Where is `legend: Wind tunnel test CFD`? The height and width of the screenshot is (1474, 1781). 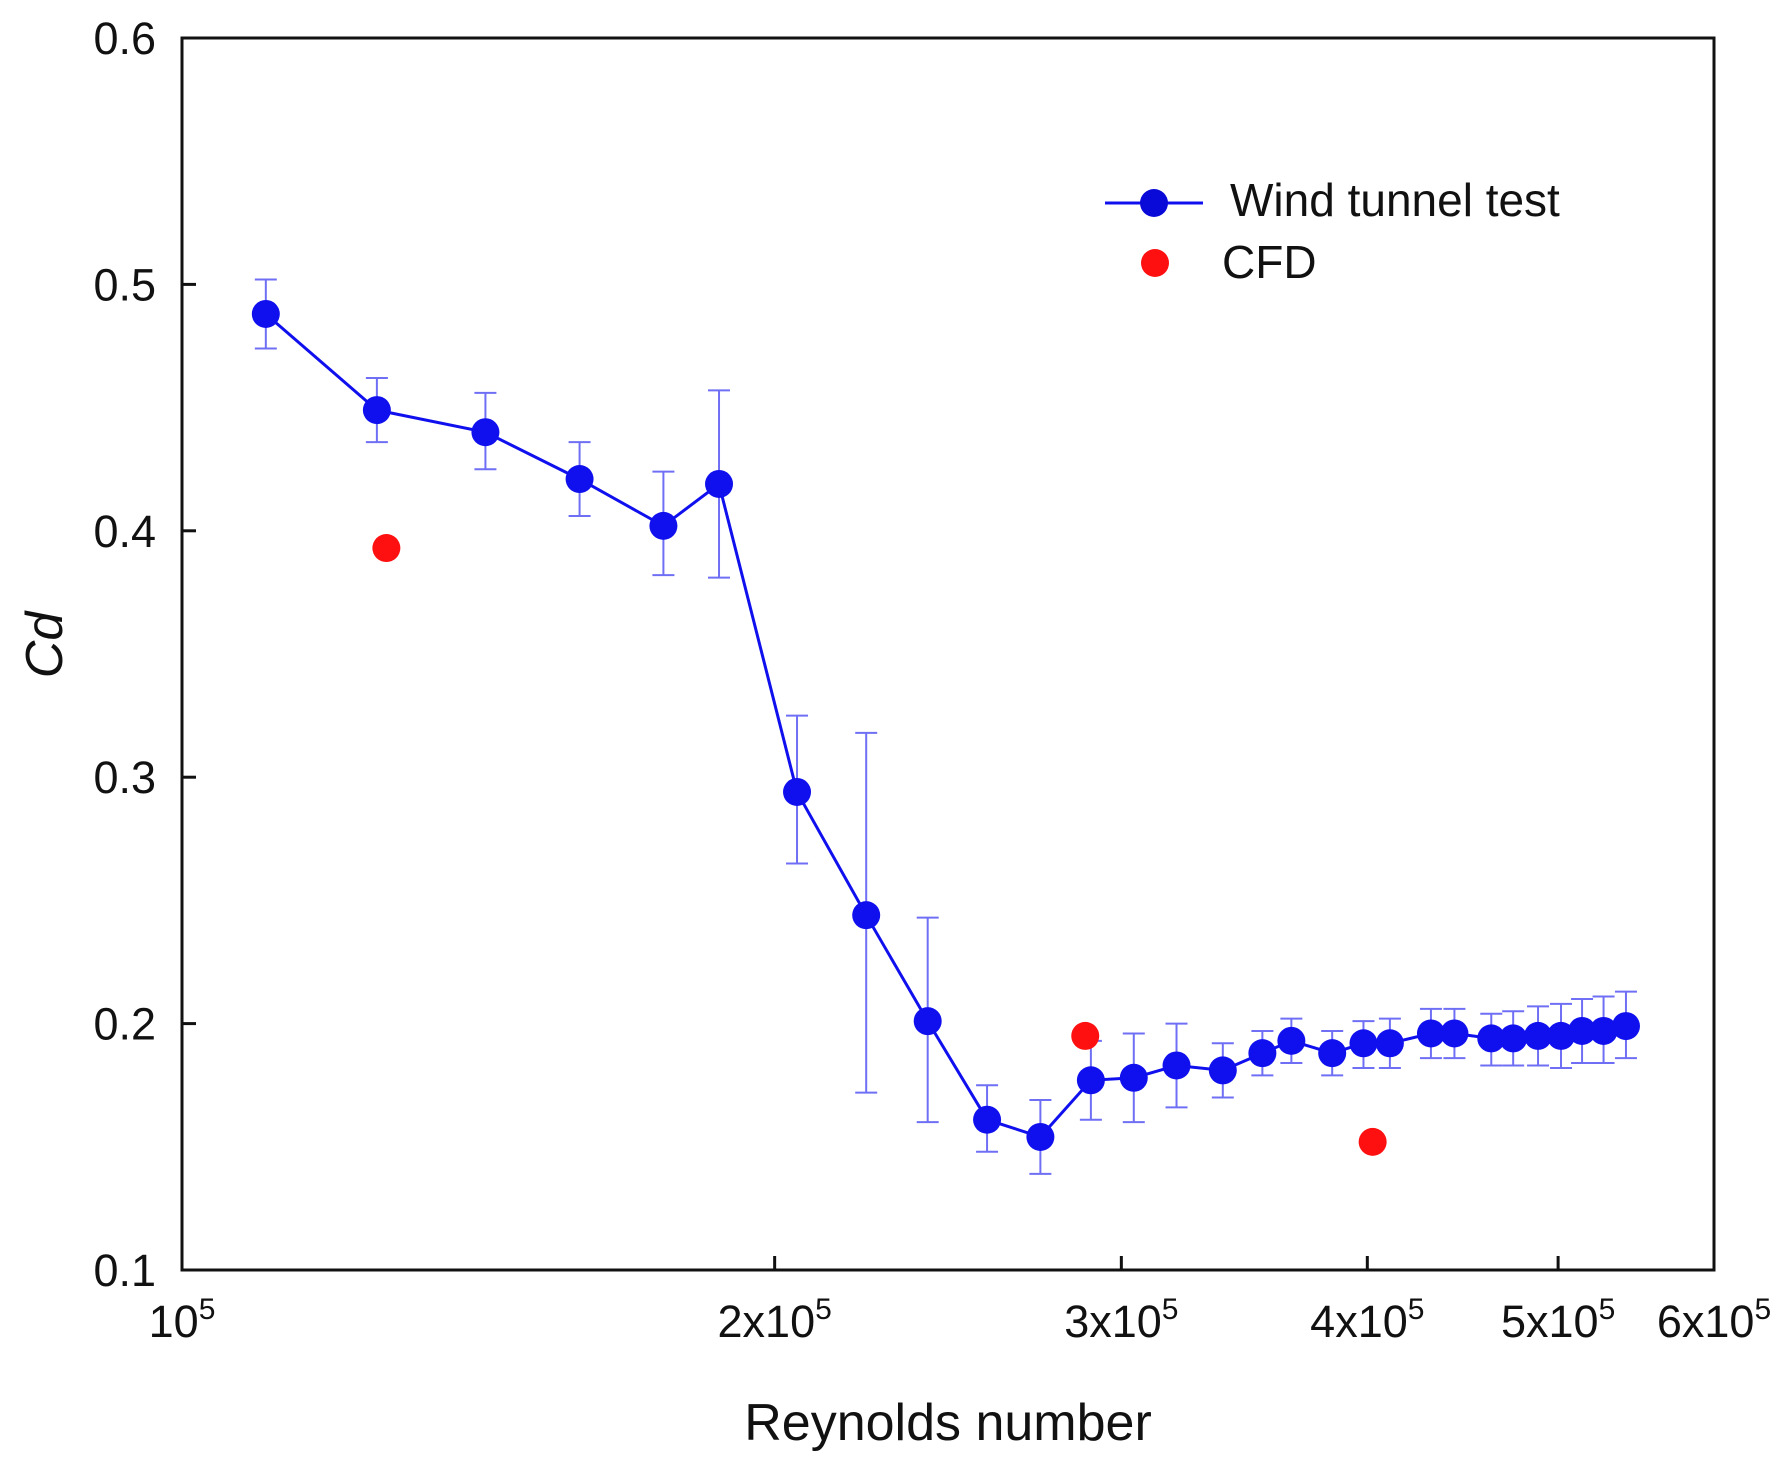 legend: Wind tunnel test CFD is located at coordinates (1332, 231).